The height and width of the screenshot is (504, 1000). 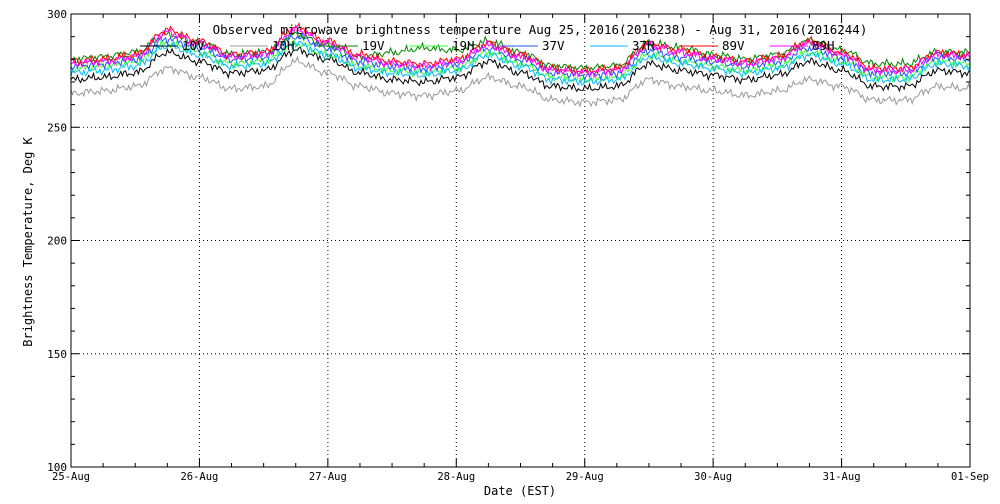 What do you see at coordinates (520, 491) in the screenshot?
I see `x-axis-label: Date (EST)` at bounding box center [520, 491].